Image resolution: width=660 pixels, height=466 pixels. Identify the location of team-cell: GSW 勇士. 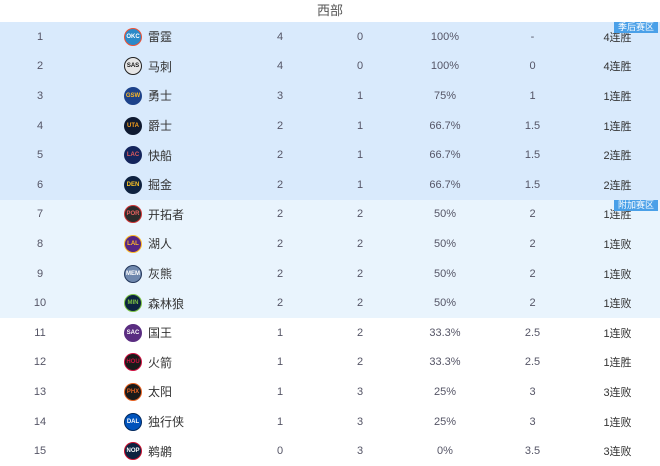
(160, 95).